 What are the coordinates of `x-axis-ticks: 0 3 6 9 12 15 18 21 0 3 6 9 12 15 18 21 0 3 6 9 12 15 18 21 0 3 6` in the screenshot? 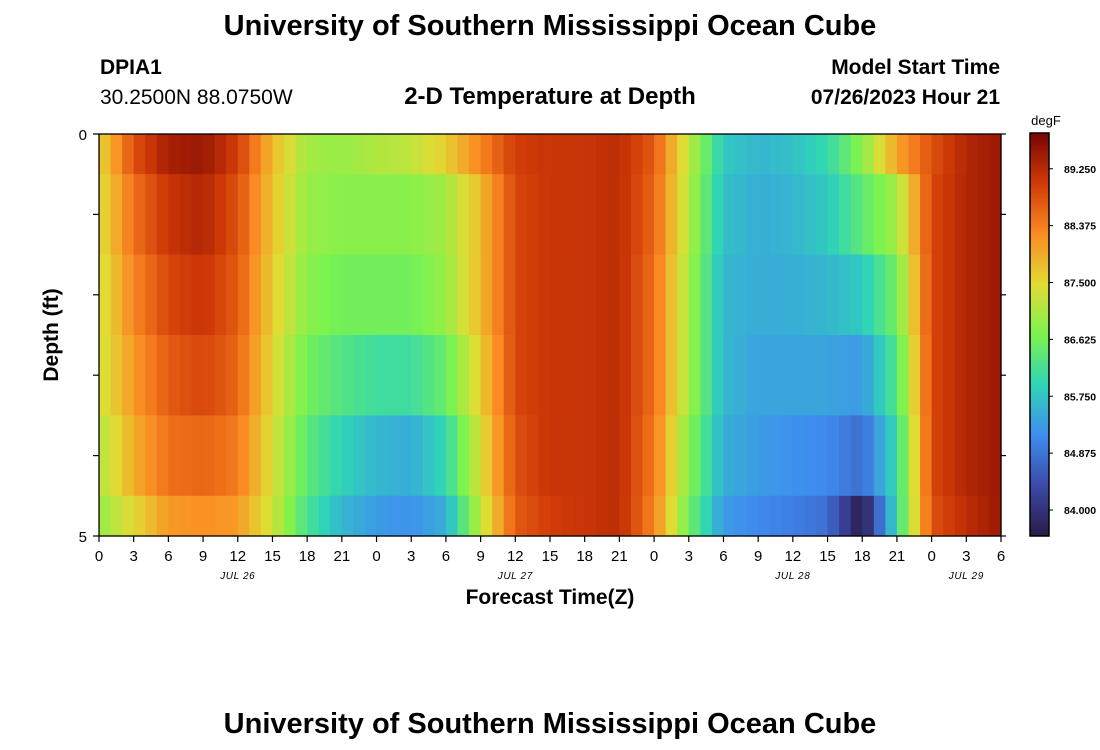 It's located at (550, 550).